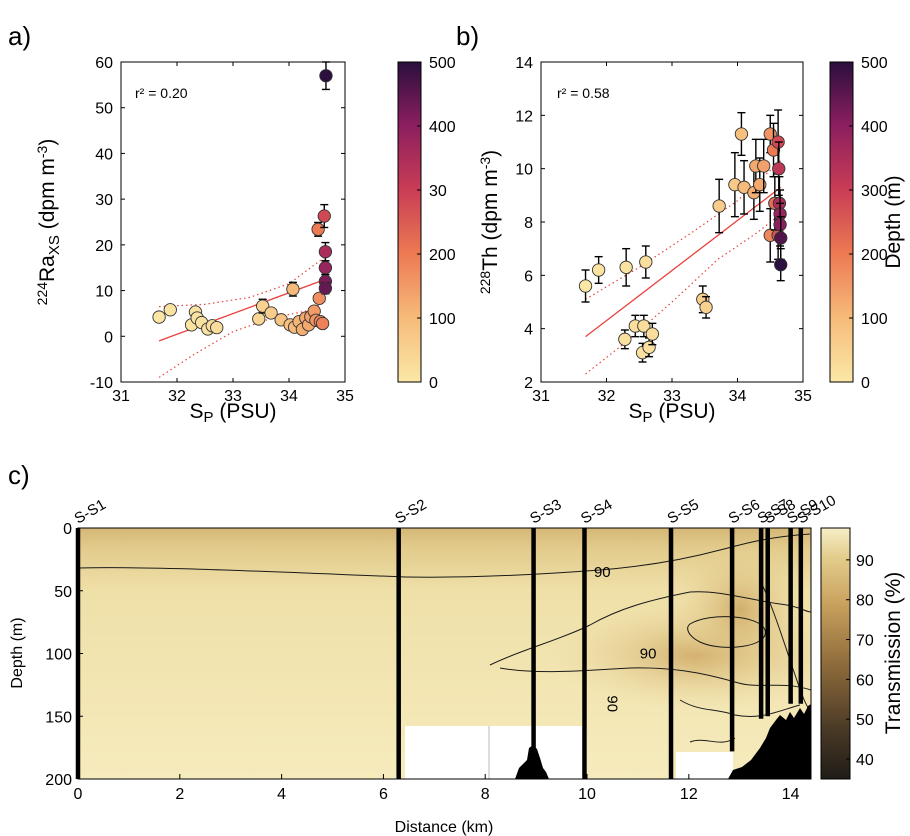 The width and height of the screenshot is (910, 836). Describe the element at coordinates (524, 63) in the screenshot. I see `y-tick-label: 14` at that location.